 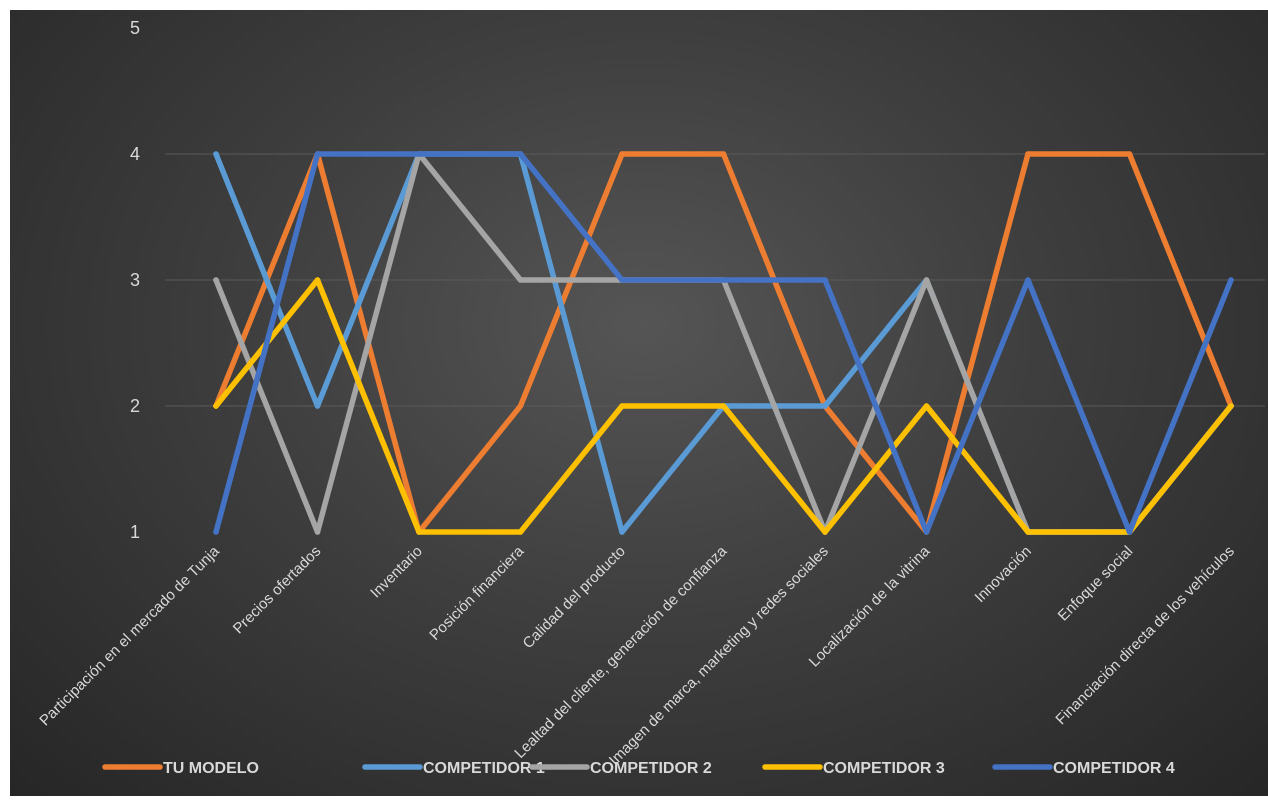 I want to click on x-category-label: Precios ofertados, so click(x=277, y=590).